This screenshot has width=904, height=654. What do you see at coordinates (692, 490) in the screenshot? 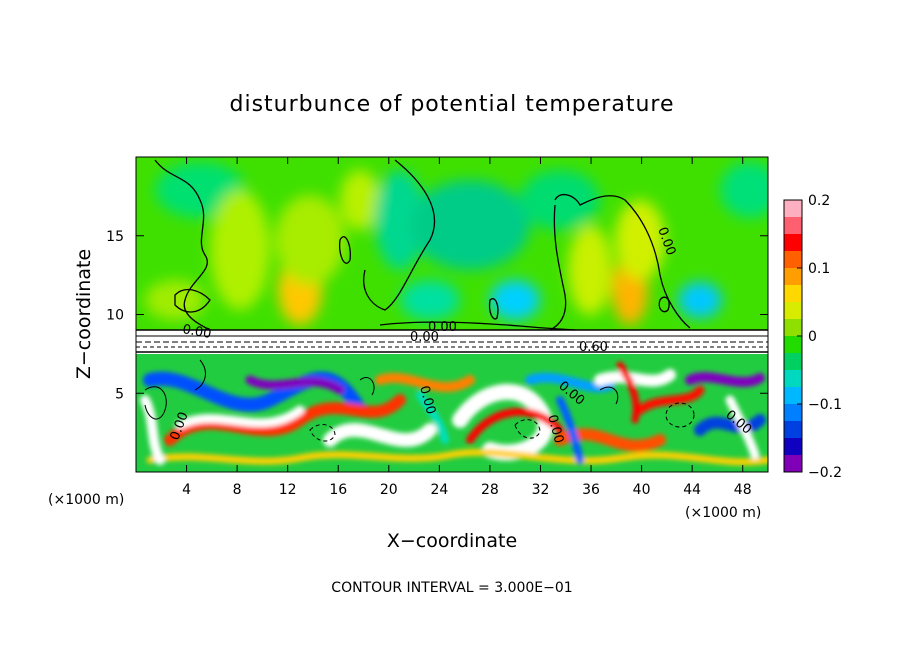
I see `x-tick-label: 44` at bounding box center [692, 490].